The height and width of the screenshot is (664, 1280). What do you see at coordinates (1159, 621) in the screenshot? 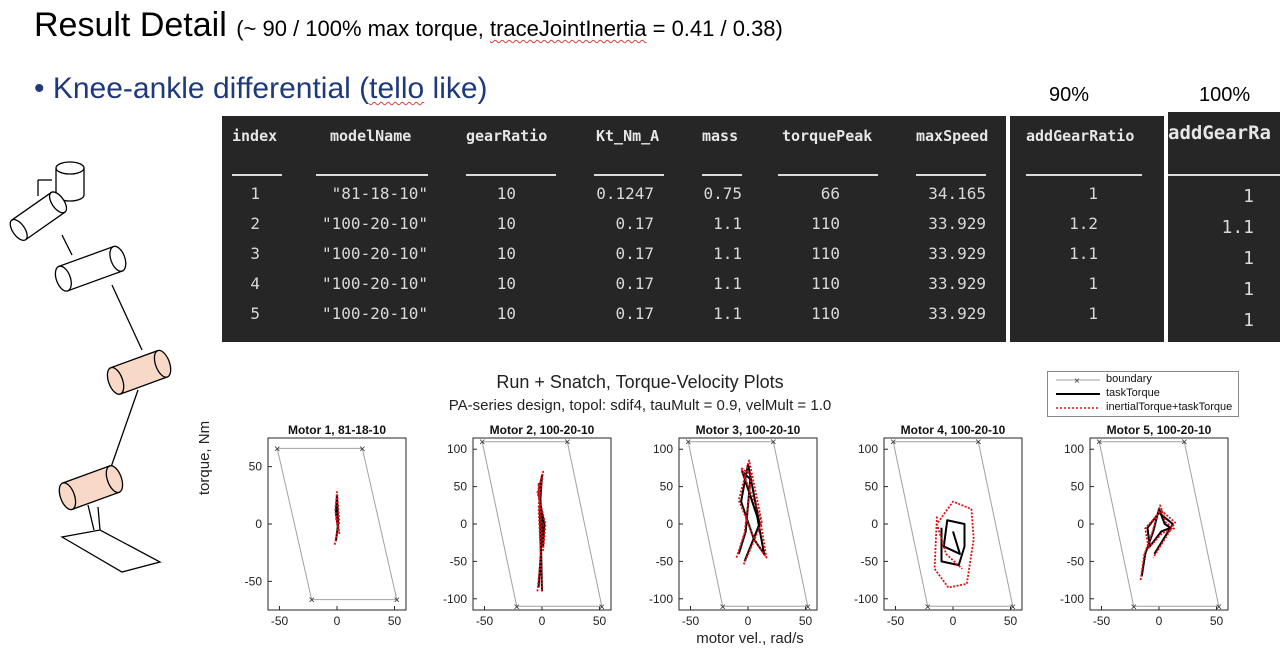
I see `x-tick-label: 0` at bounding box center [1159, 621].